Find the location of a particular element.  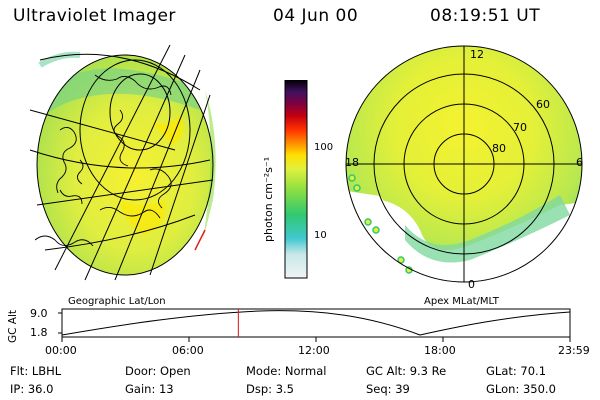

status-ip: IP: 36.0 is located at coordinates (32, 389).